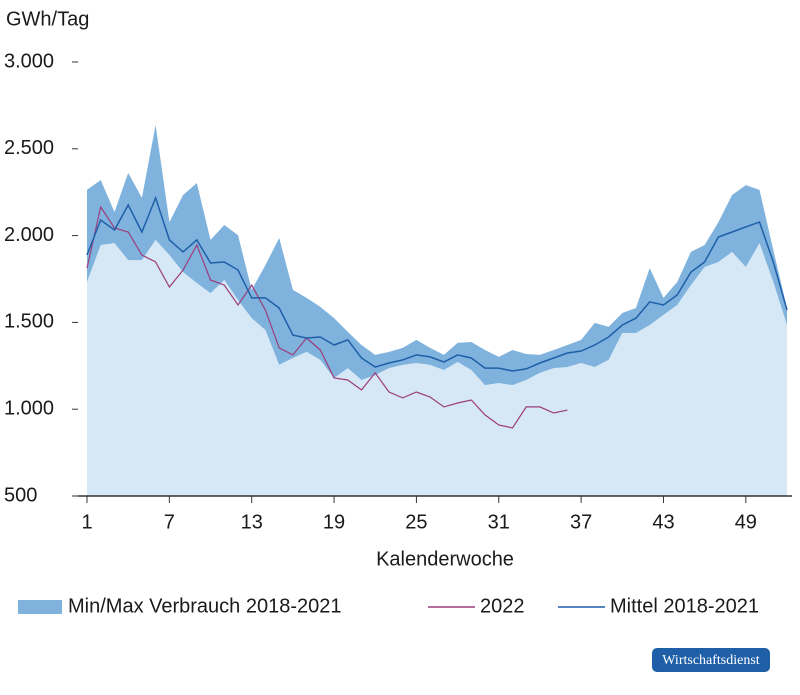 The image size is (800, 695). I want to click on y-tick-label: 2.500, so click(29, 148).